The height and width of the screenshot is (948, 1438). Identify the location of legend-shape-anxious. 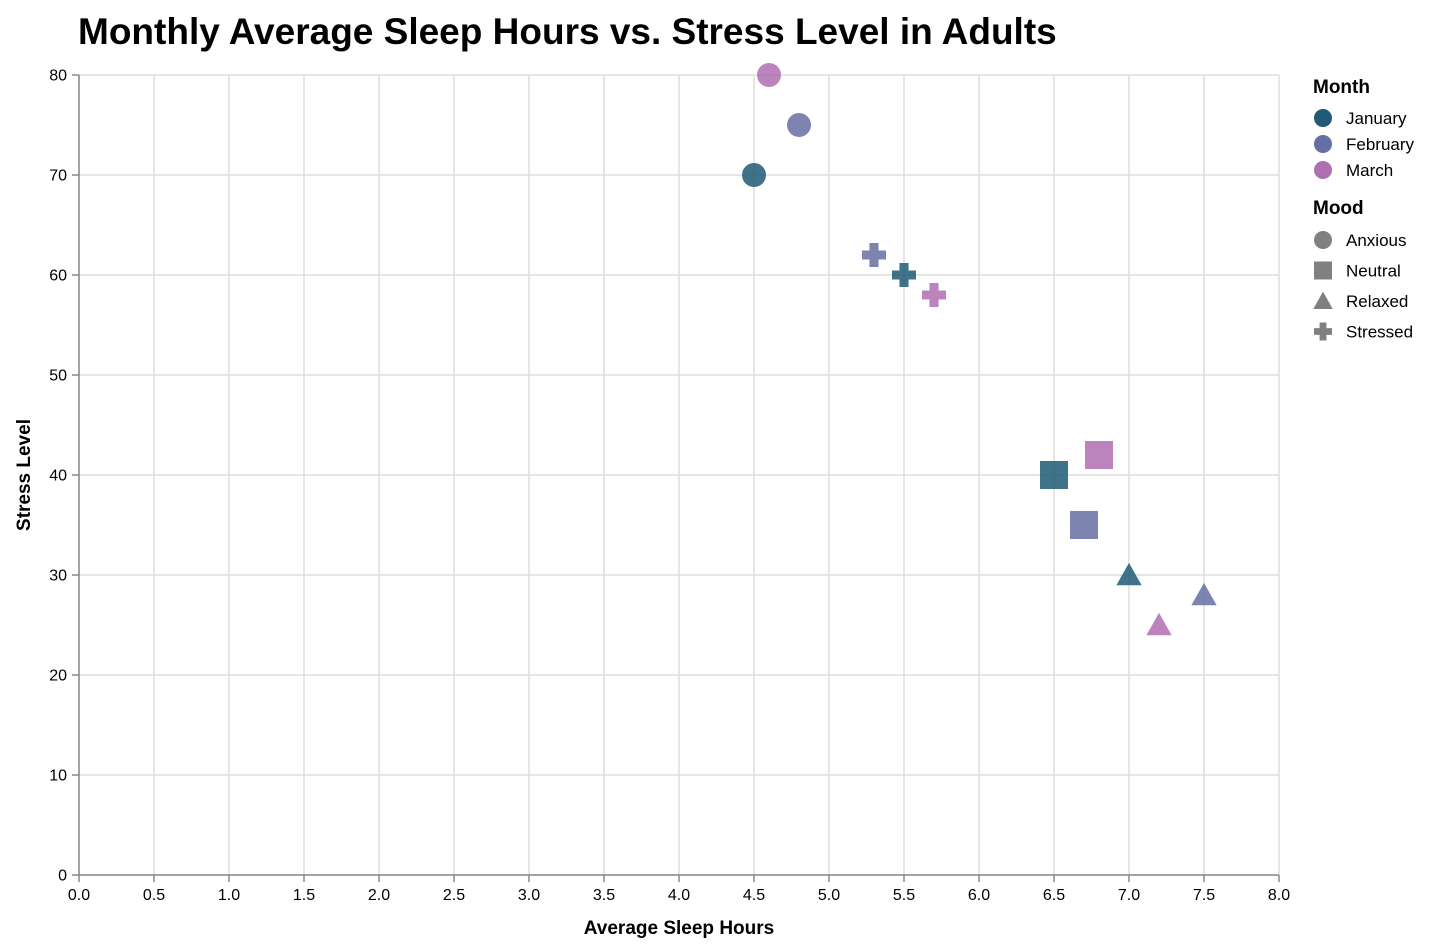
(1323, 240).